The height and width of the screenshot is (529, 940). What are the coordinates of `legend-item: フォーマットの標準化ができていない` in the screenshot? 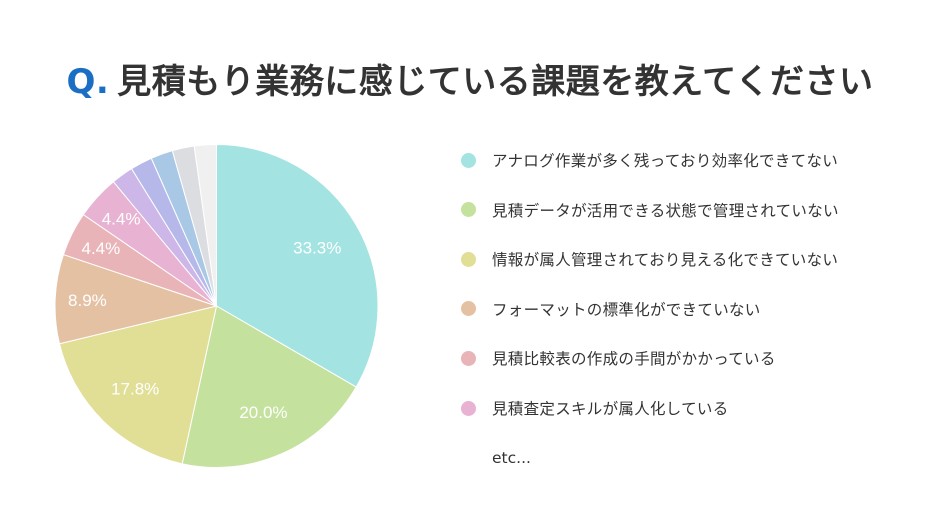 It's located at (690, 309).